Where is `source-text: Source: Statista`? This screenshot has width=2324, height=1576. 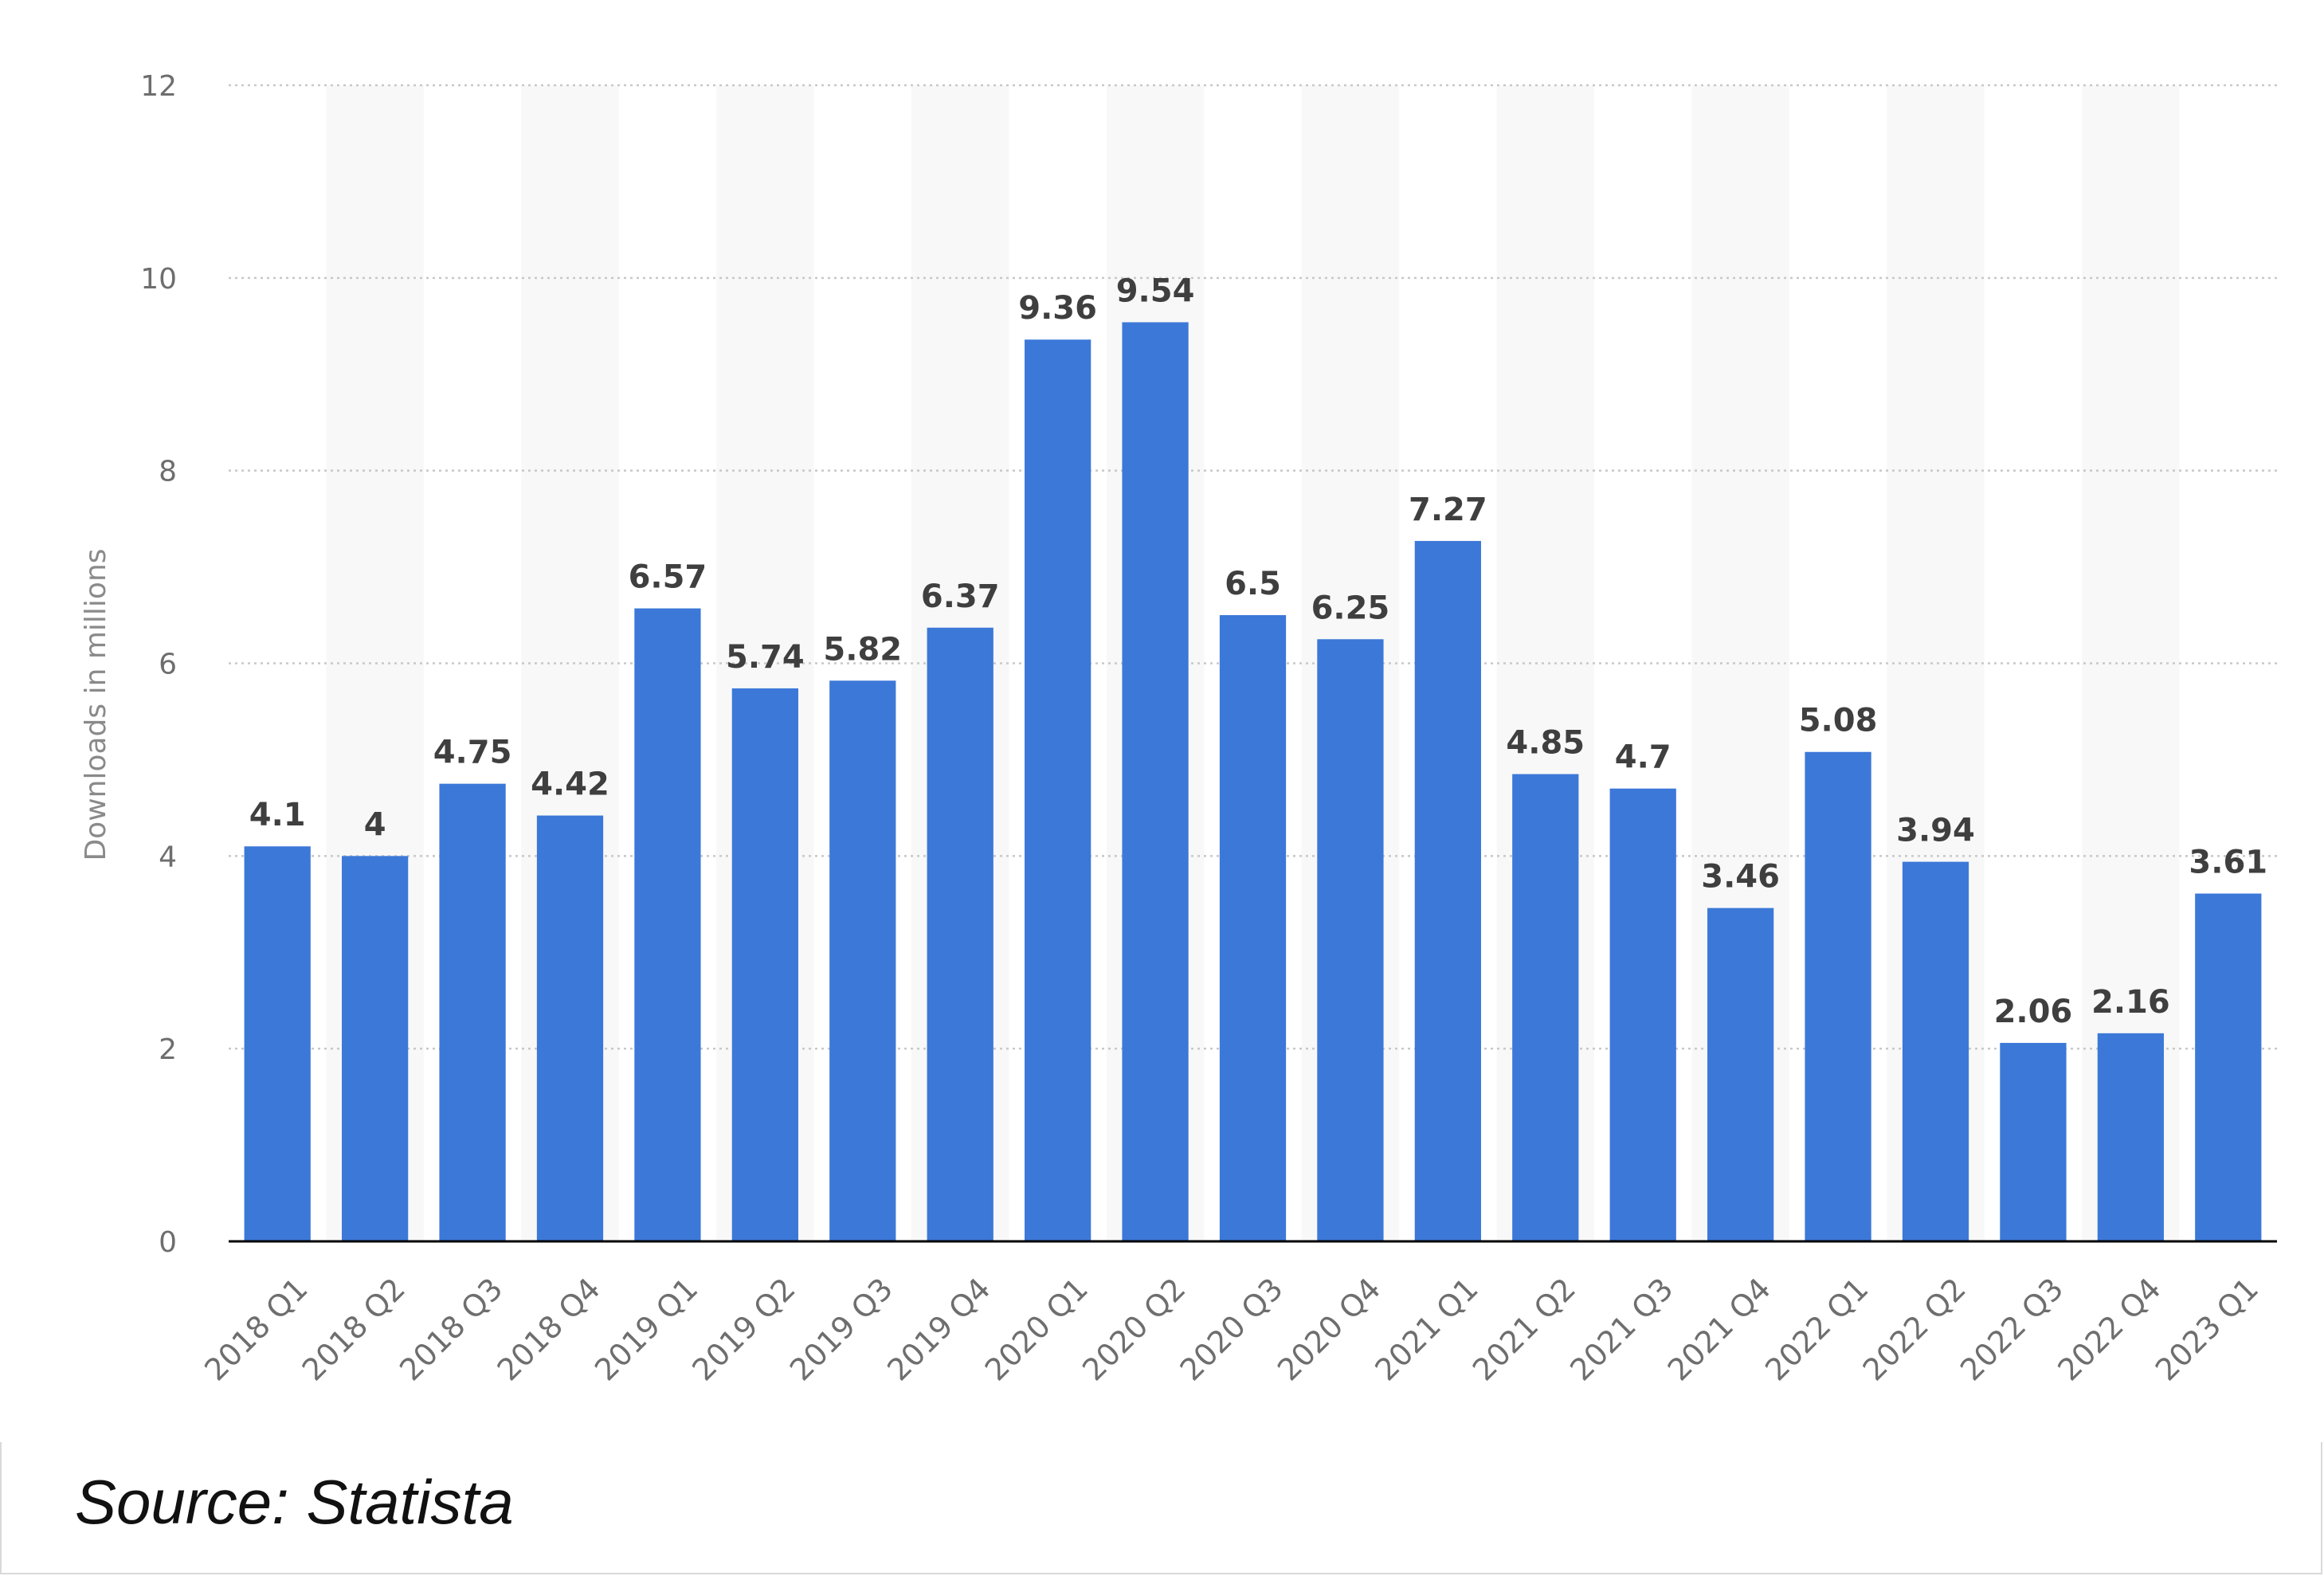
source-text: Source: Statista is located at coordinates (294, 1502).